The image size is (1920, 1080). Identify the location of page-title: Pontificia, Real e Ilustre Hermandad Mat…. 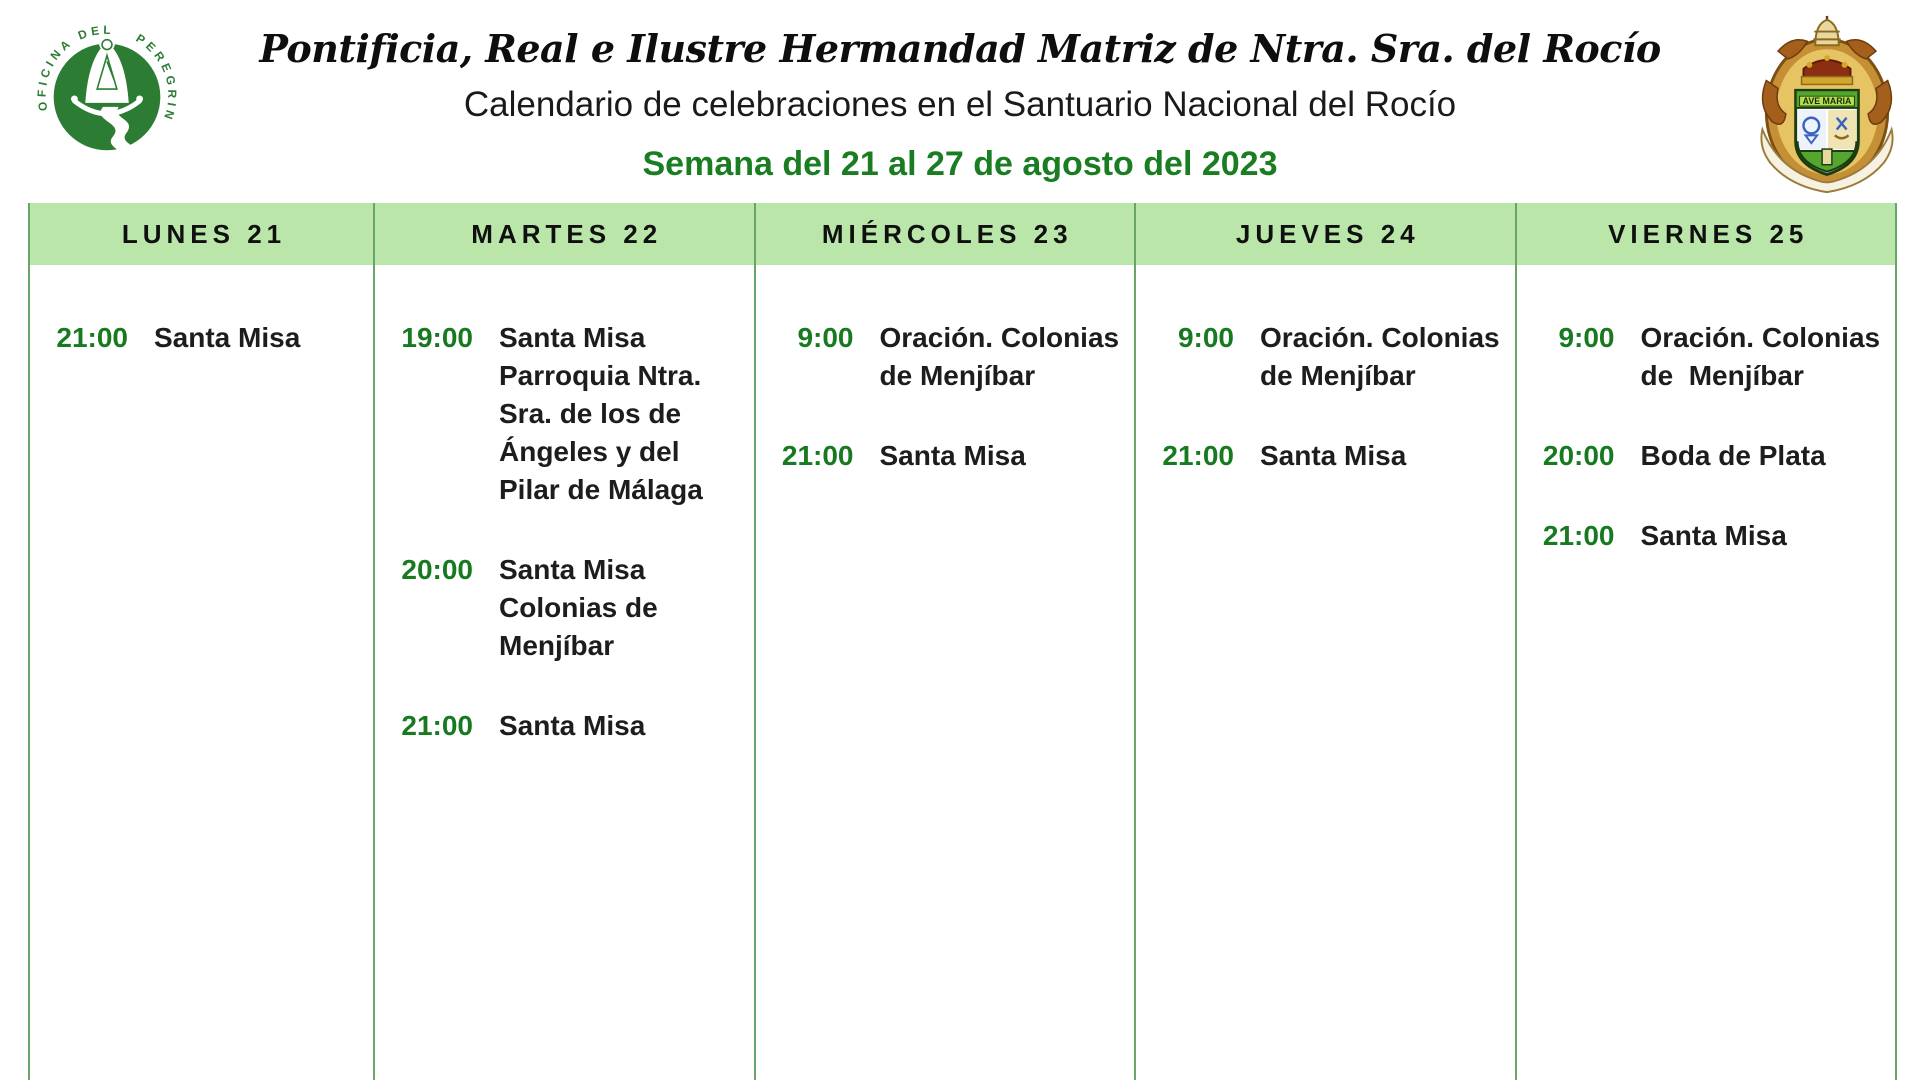
(960, 48).